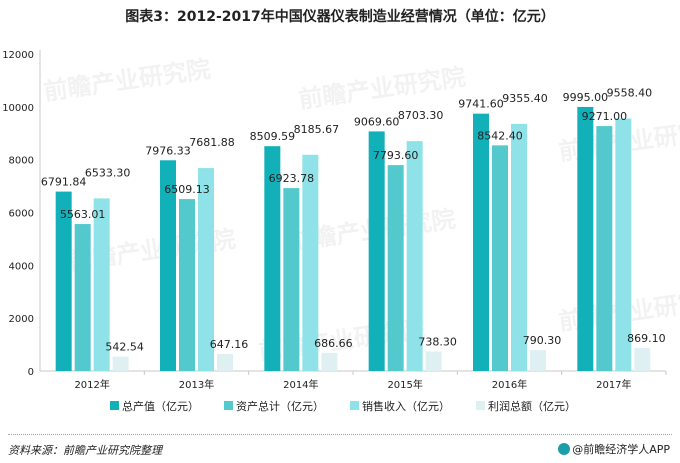  Describe the element at coordinates (605, 116) in the screenshot. I see `data-label: 9271.00` at that location.